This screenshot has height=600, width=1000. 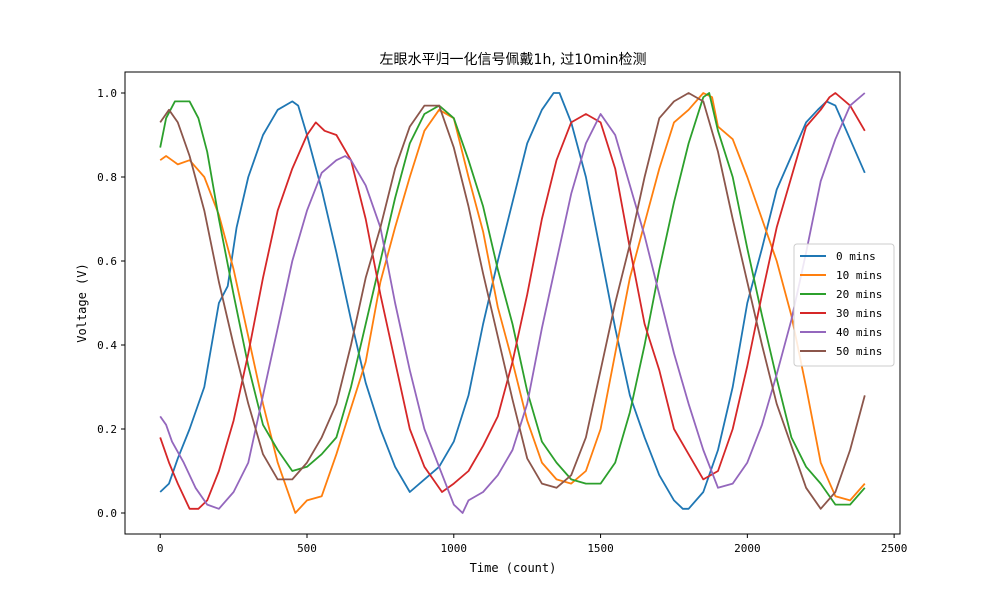 I want to click on x-tick-label: 2500, so click(x=894, y=548).